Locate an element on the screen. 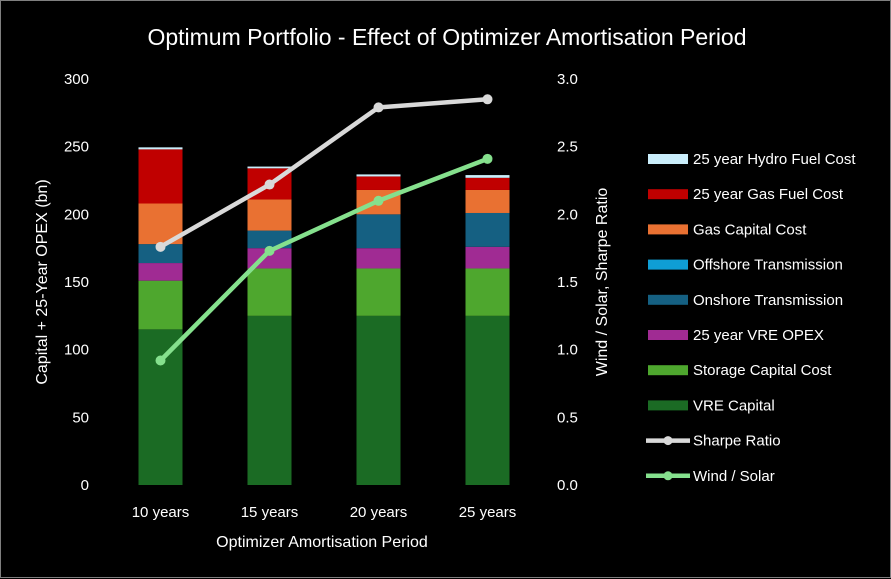 This screenshot has height=579, width=891. legend-label: 25 year Hydro Fuel Cost is located at coordinates (774, 159).